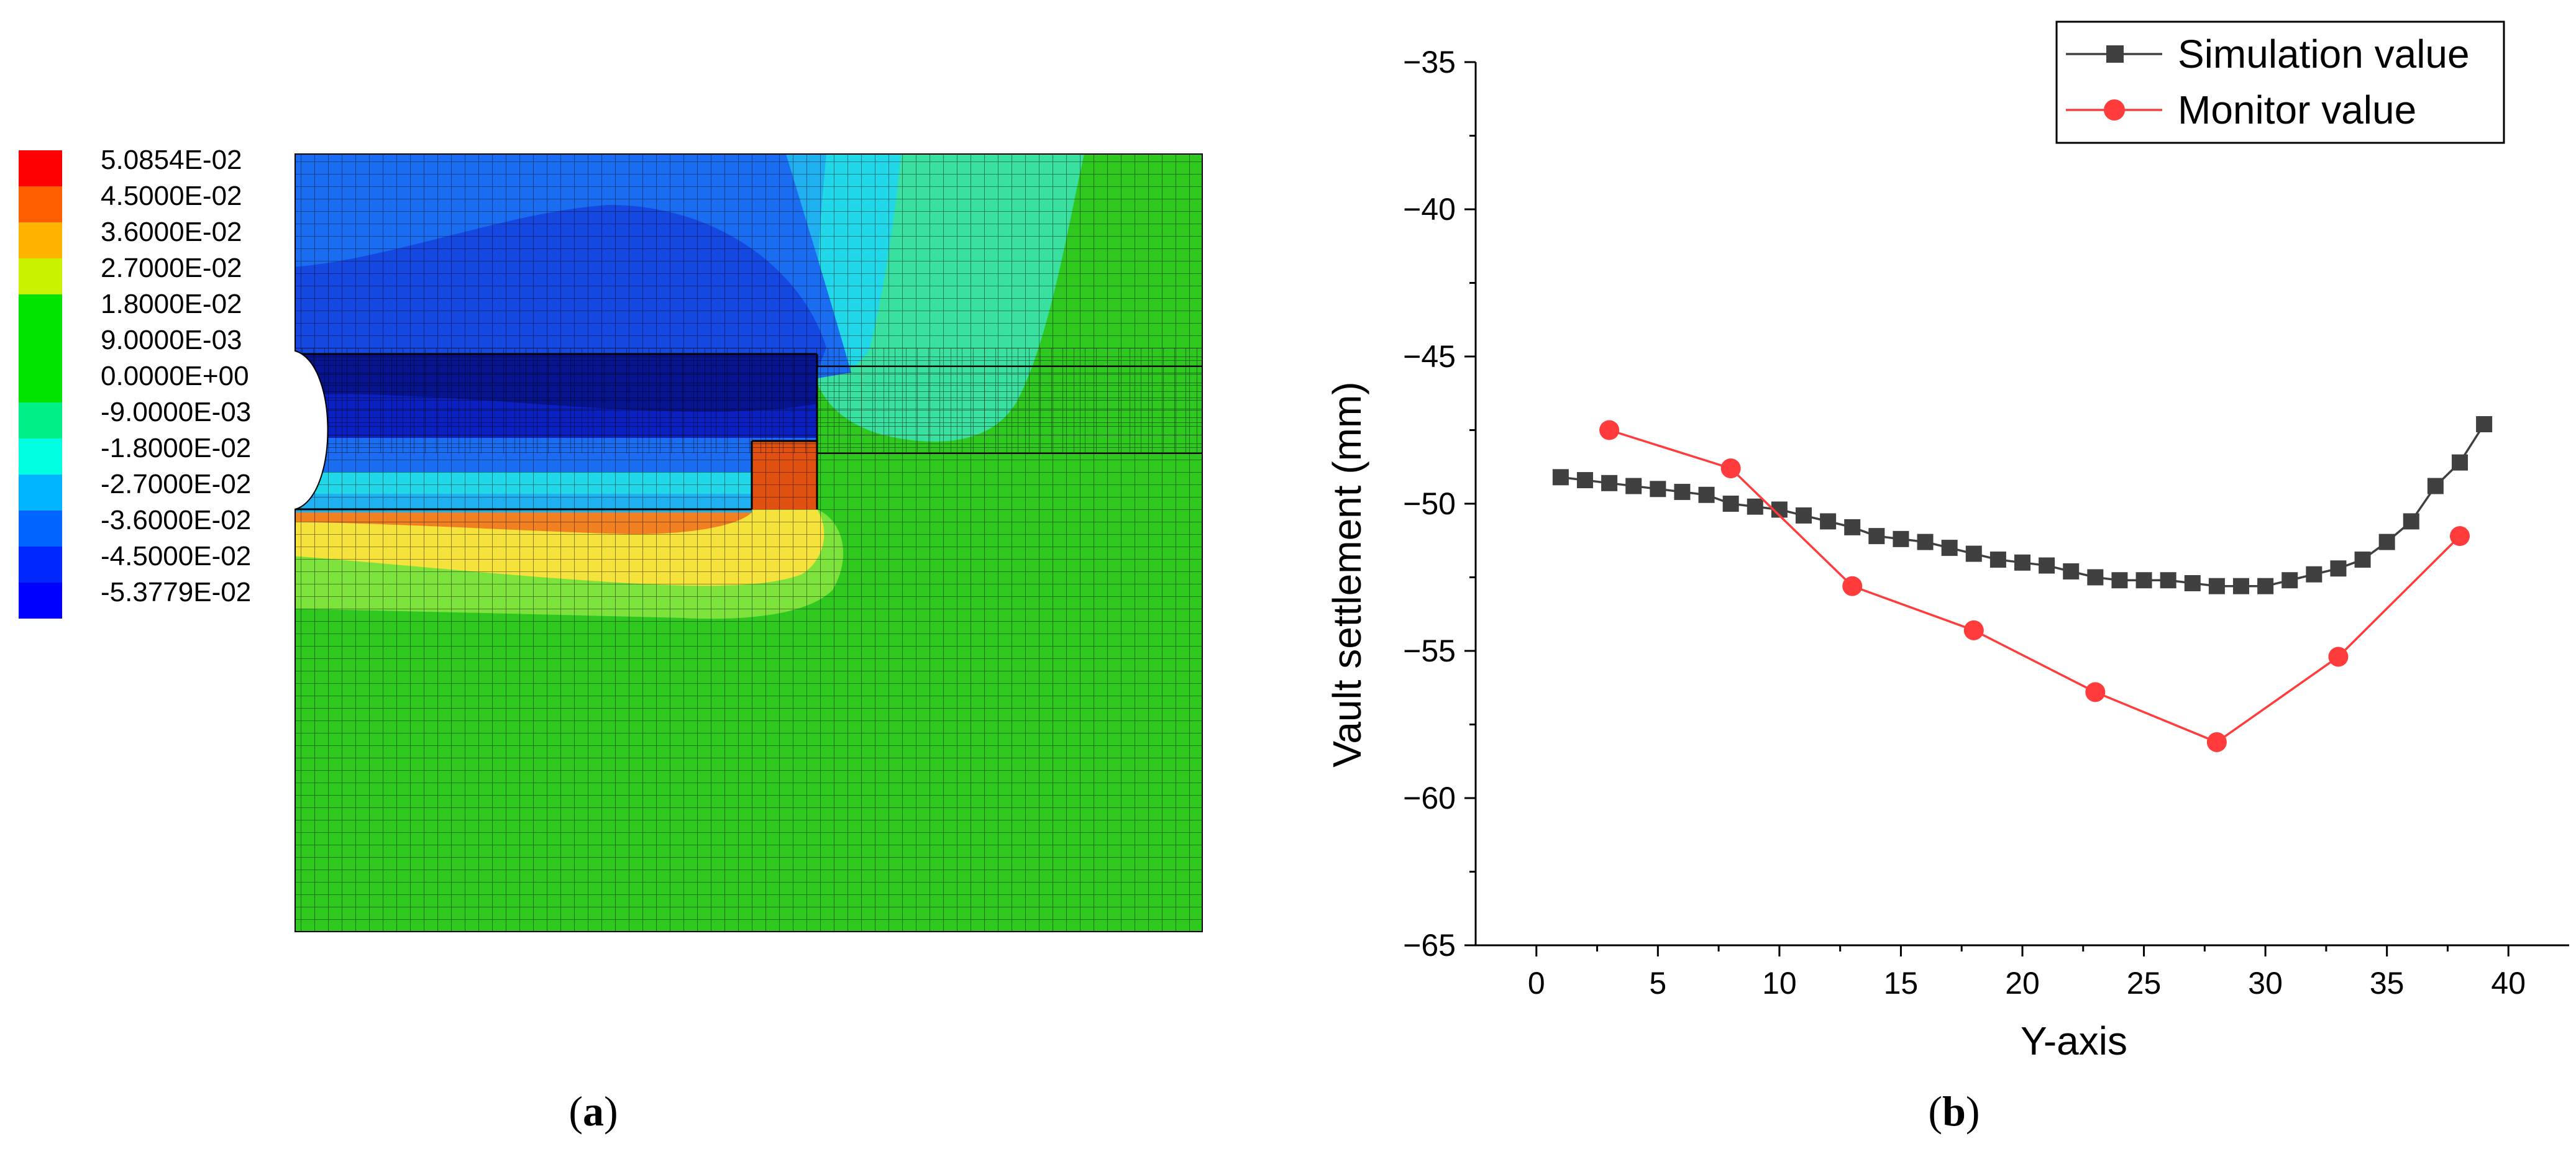 Image resolution: width=2576 pixels, height=1149 pixels. Describe the element at coordinates (176, 448) in the screenshot. I see `legend-value: -1.8000E-02` at that location.